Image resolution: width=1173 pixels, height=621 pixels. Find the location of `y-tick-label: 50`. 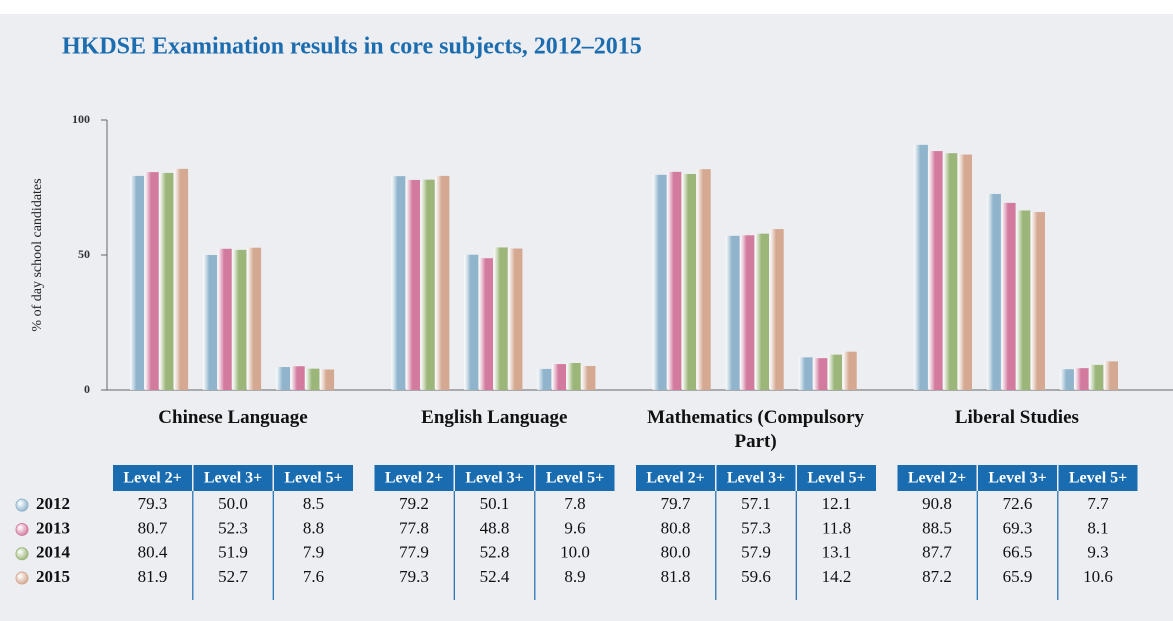

y-tick-label: 50 is located at coordinates (84, 254).